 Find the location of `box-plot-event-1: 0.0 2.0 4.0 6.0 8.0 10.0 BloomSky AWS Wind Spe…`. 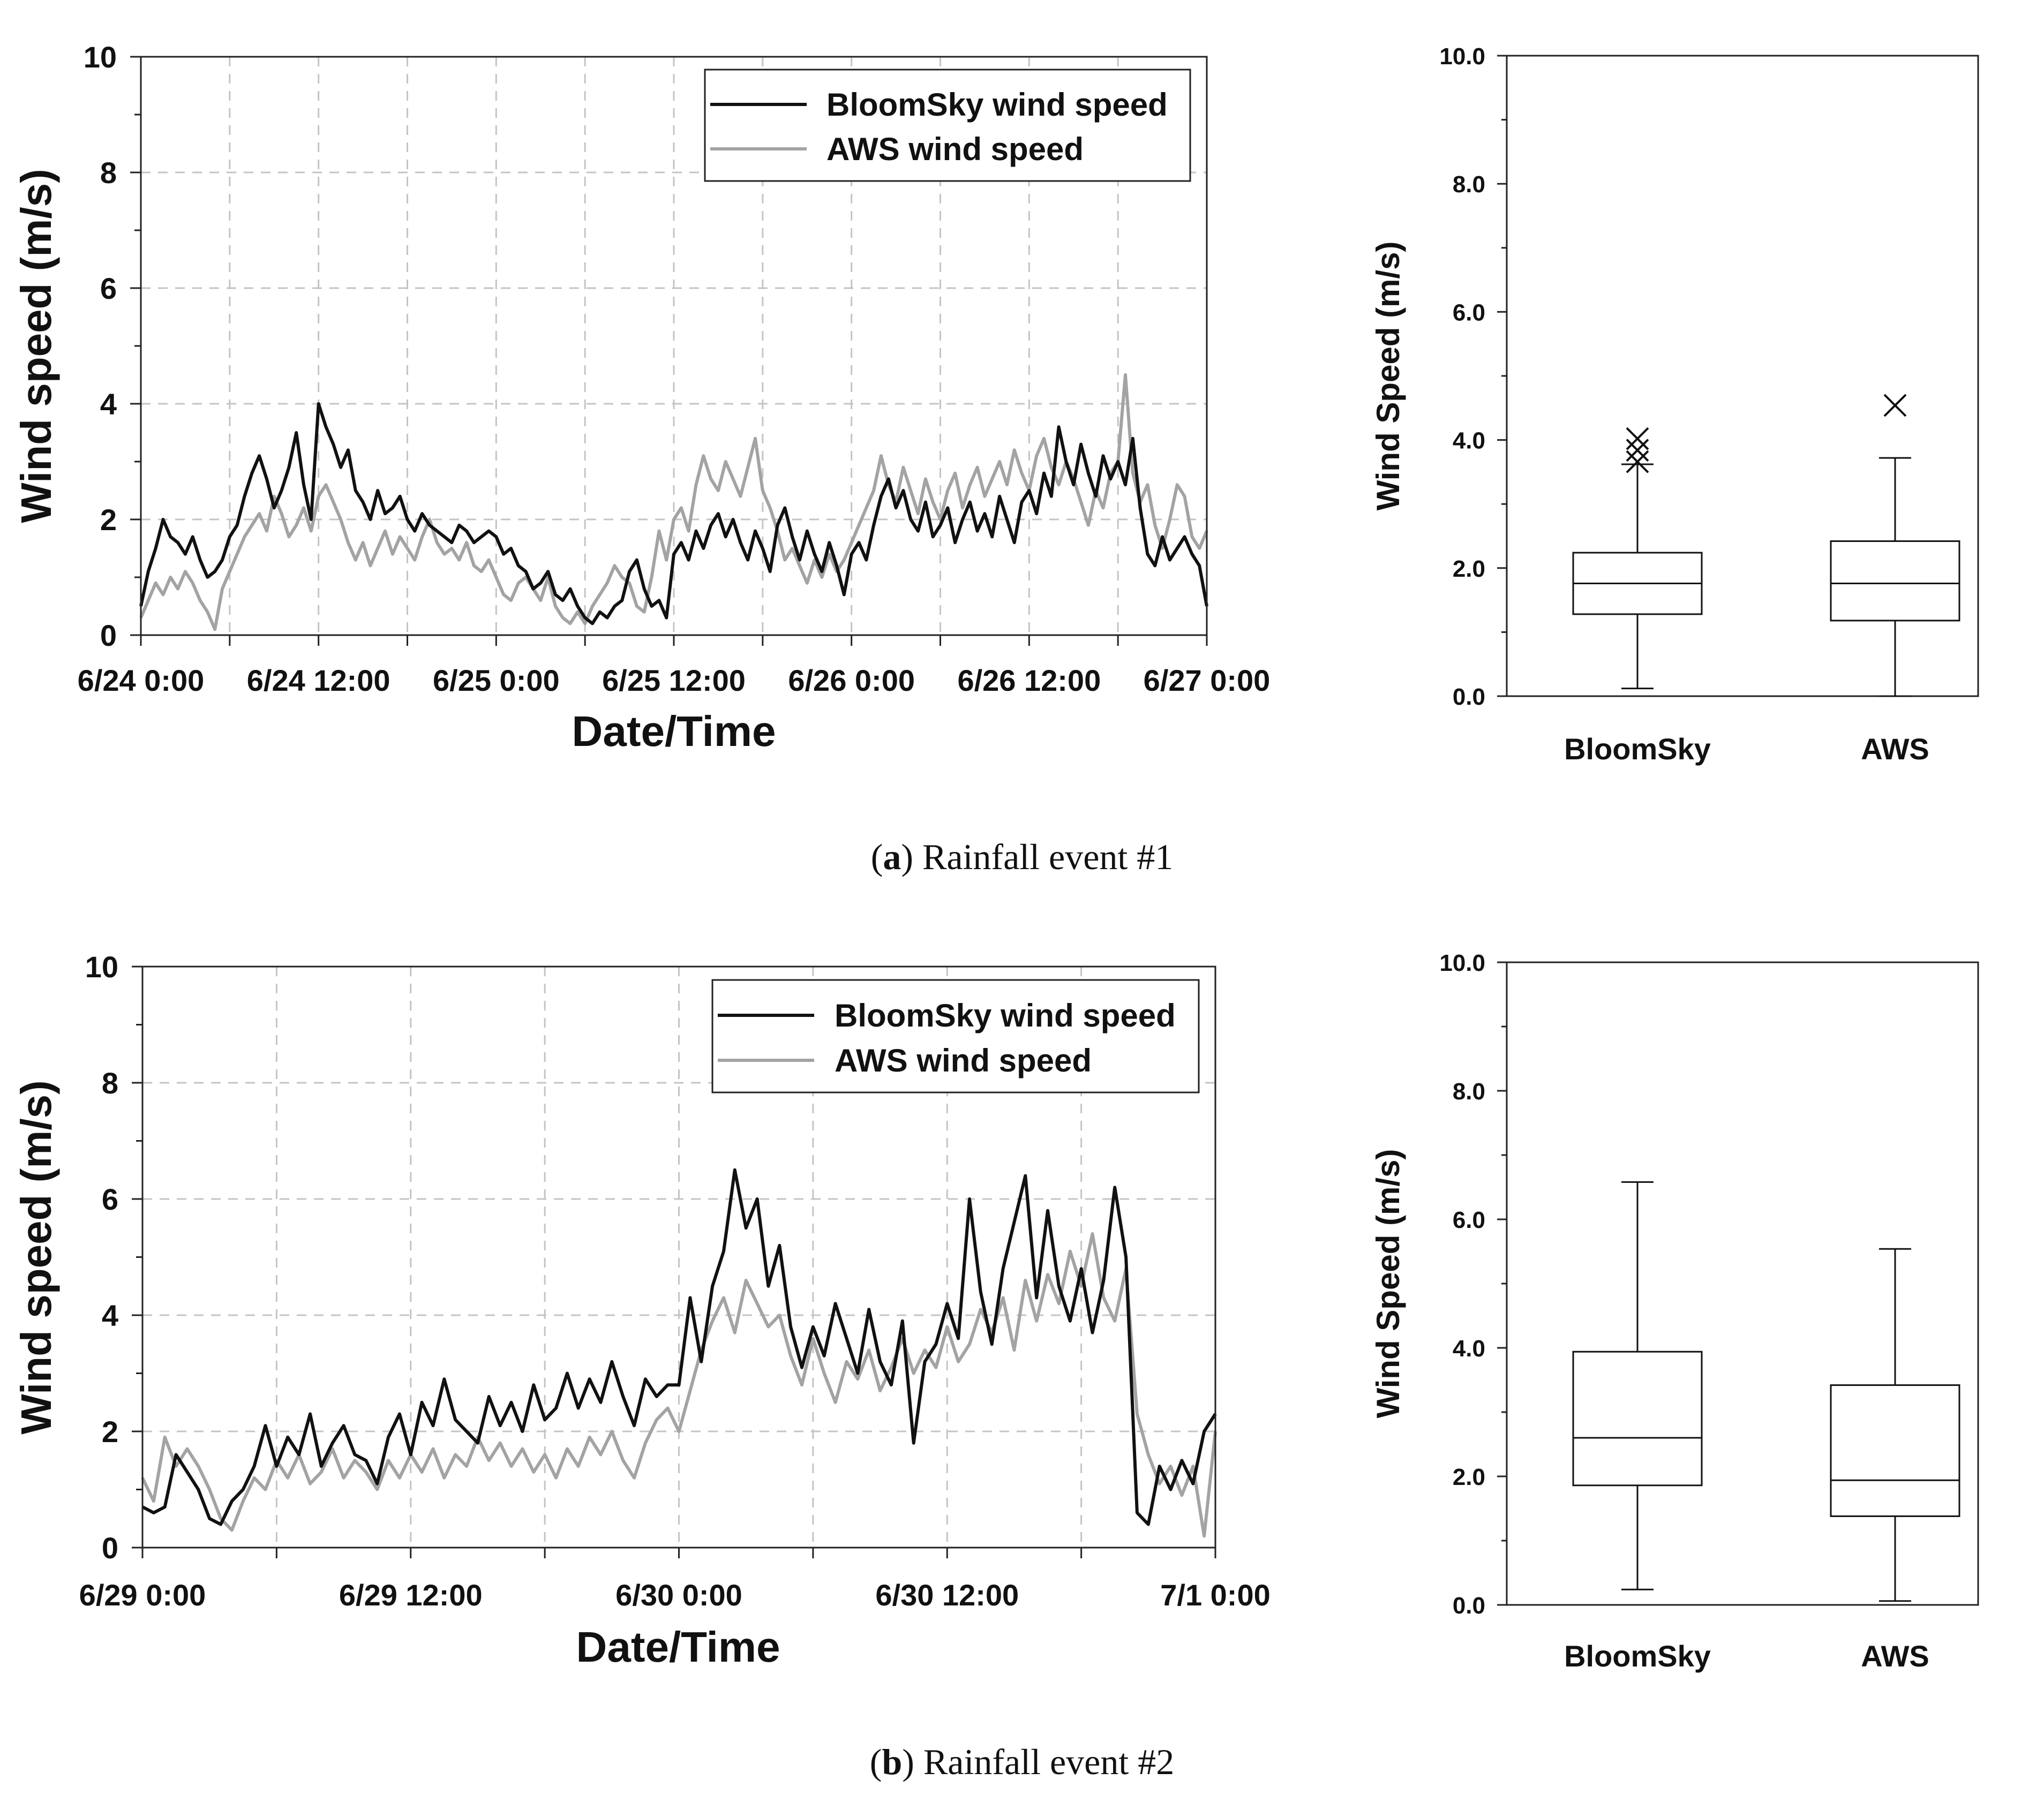

box-plot-event-1: 0.0 2.0 4.0 6.0 8.0 10.0 BloomSky AWS Wind Spe… is located at coordinates (1674, 404).